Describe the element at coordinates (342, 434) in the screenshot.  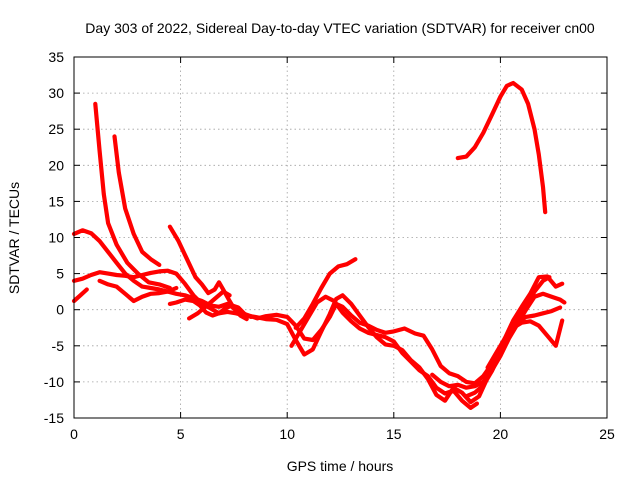
I see `x-tick-labels: 0 5 10 15 20 25` at that location.